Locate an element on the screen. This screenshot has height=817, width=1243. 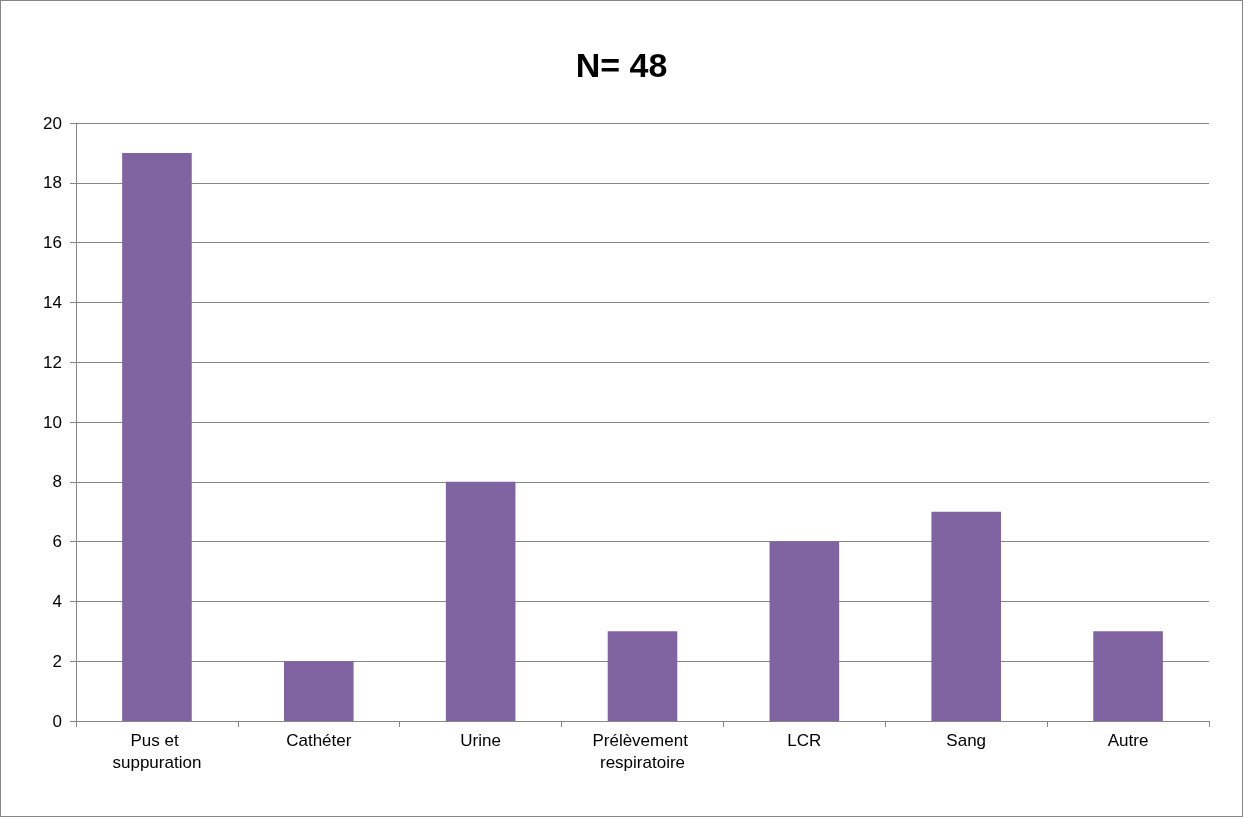
y-tick-label: 0 is located at coordinates (57, 721).